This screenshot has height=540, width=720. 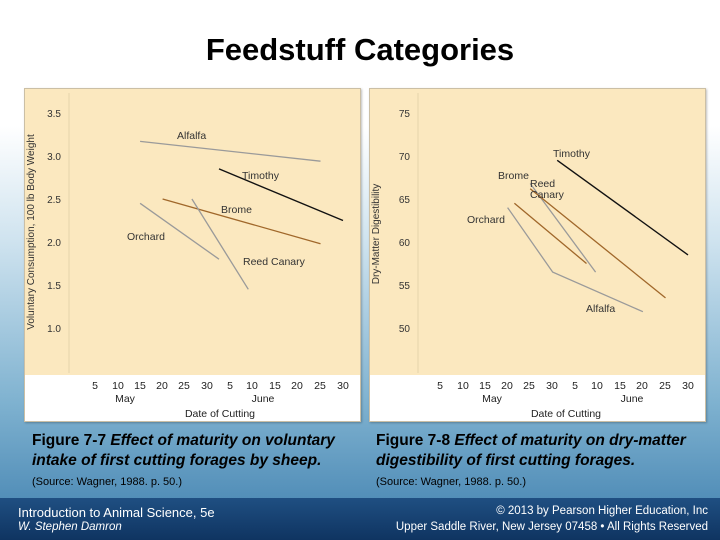 What do you see at coordinates (54, 157) in the screenshot?
I see `y-tick-label: 3.0` at bounding box center [54, 157].